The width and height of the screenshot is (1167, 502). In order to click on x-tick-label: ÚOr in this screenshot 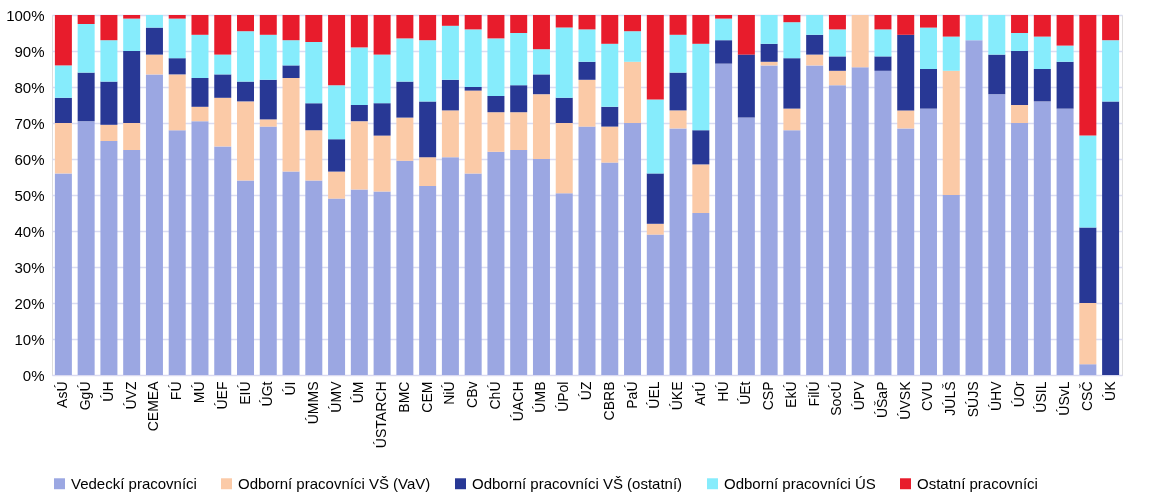, I will do `click(1018, 394)`.